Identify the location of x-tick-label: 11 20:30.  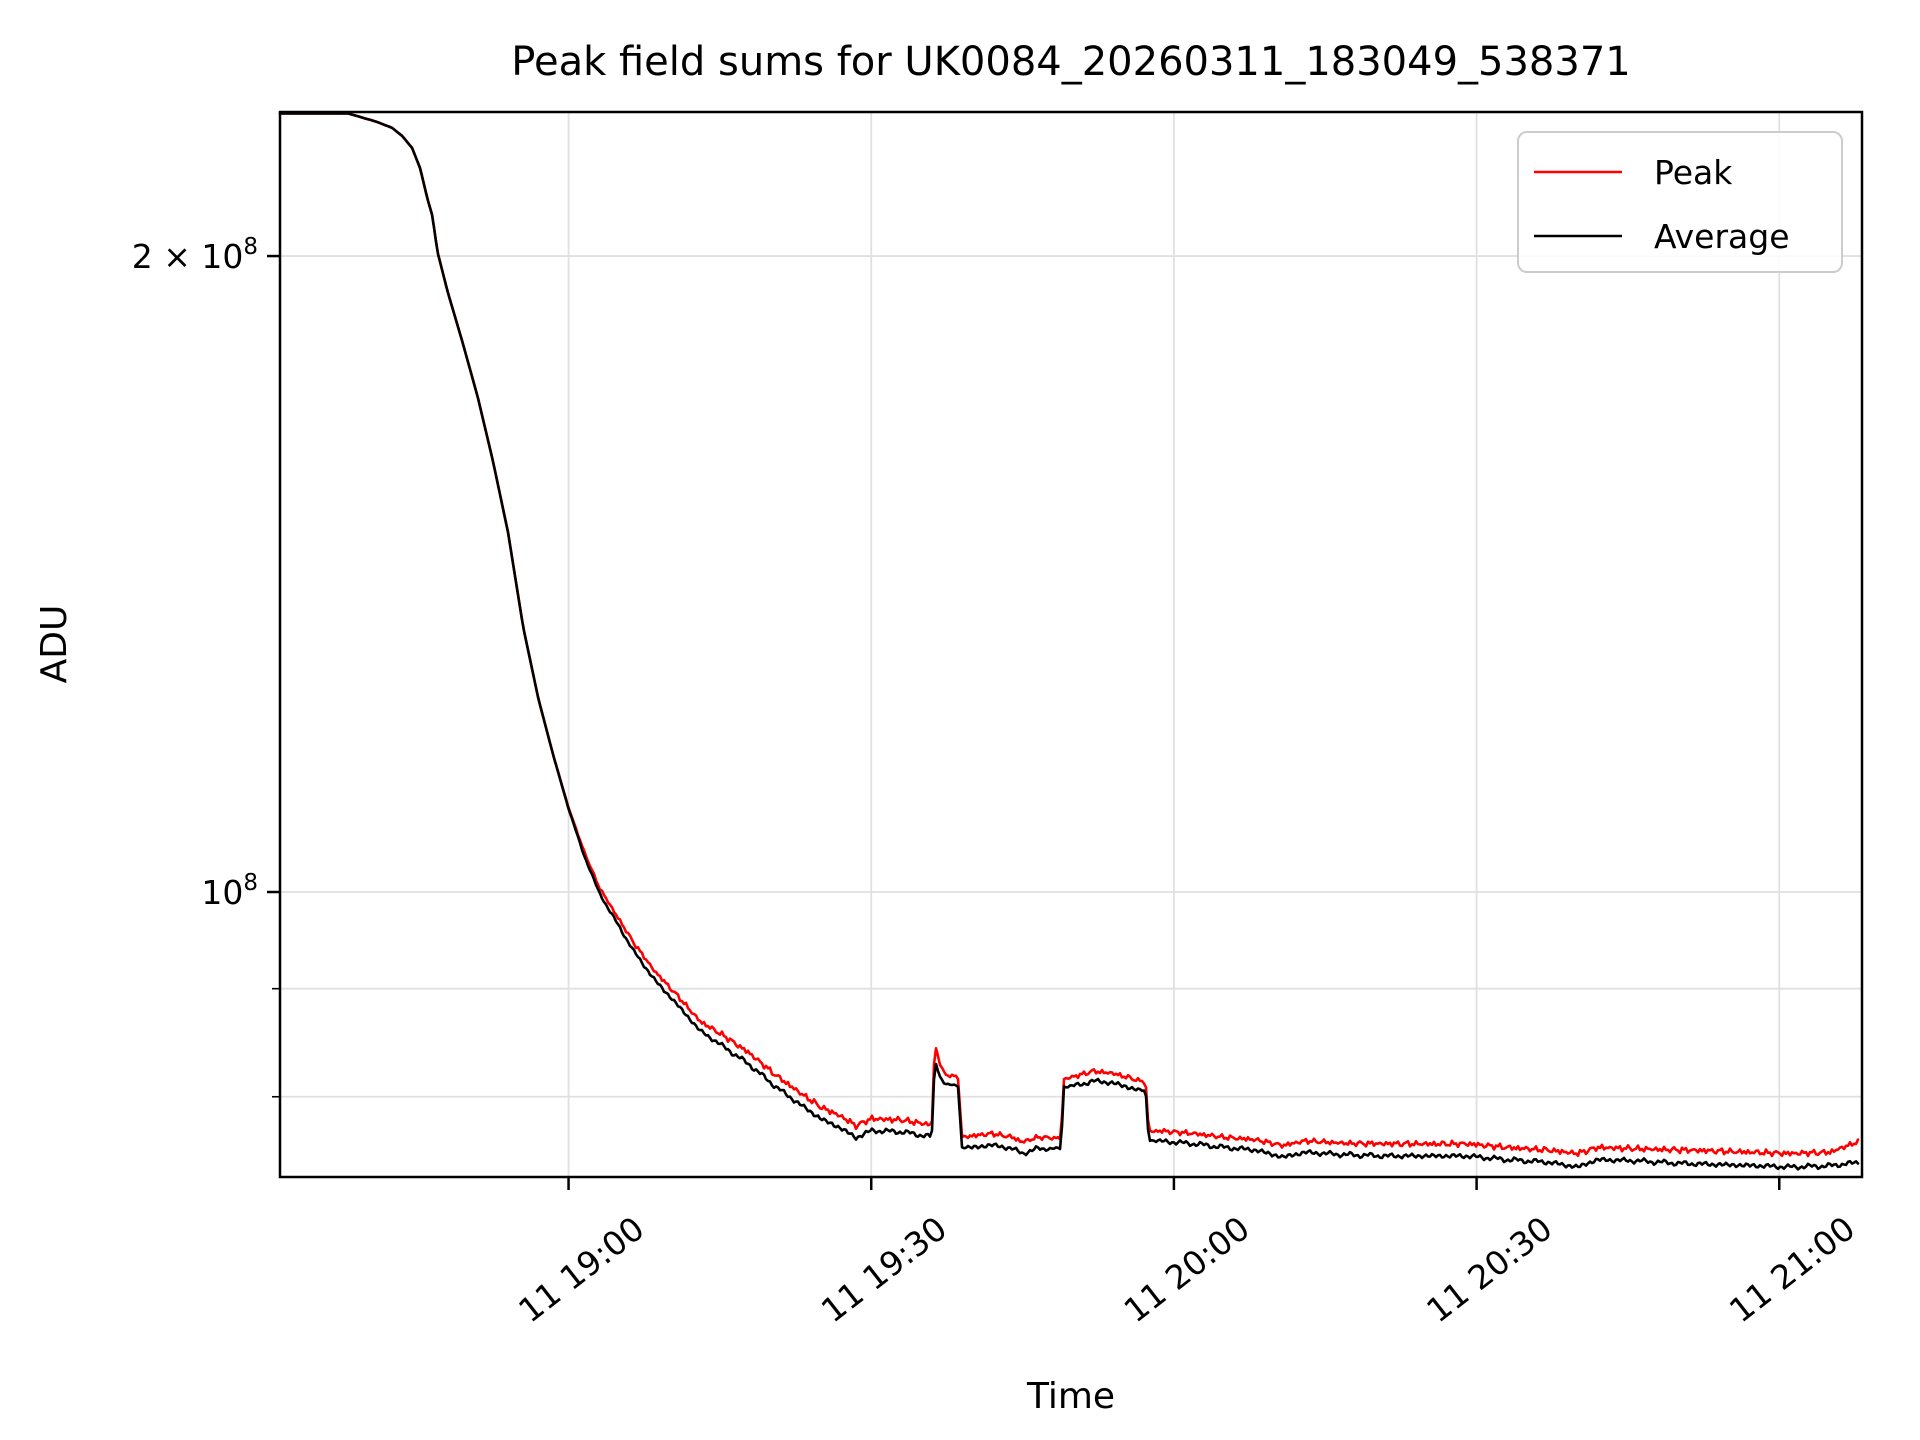
(1489, 1270).